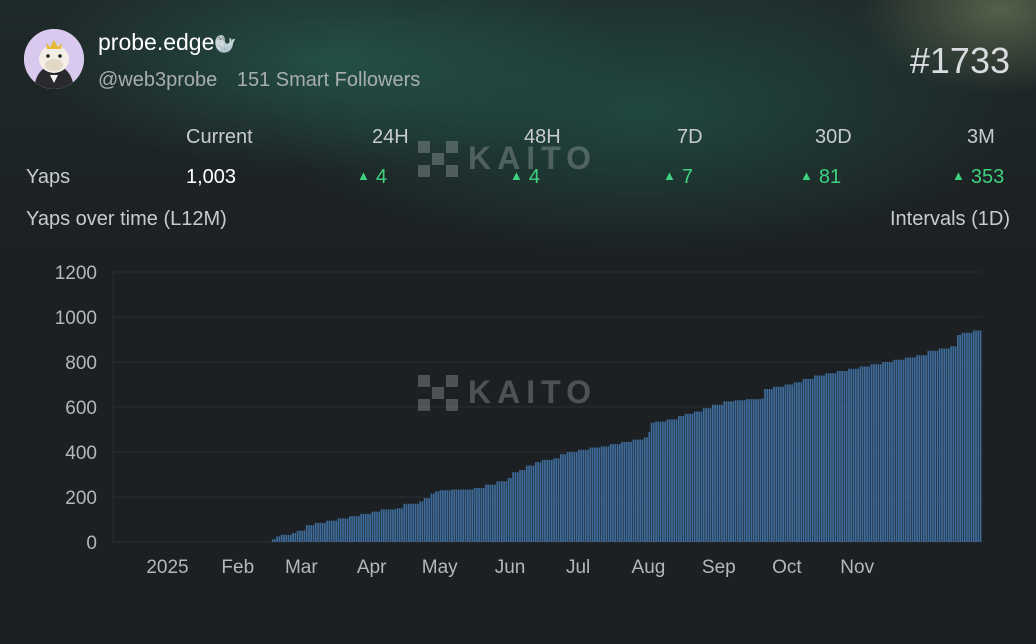 This screenshot has width=1036, height=644. I want to click on intervals-selector: Intervals (1D), so click(949, 219).